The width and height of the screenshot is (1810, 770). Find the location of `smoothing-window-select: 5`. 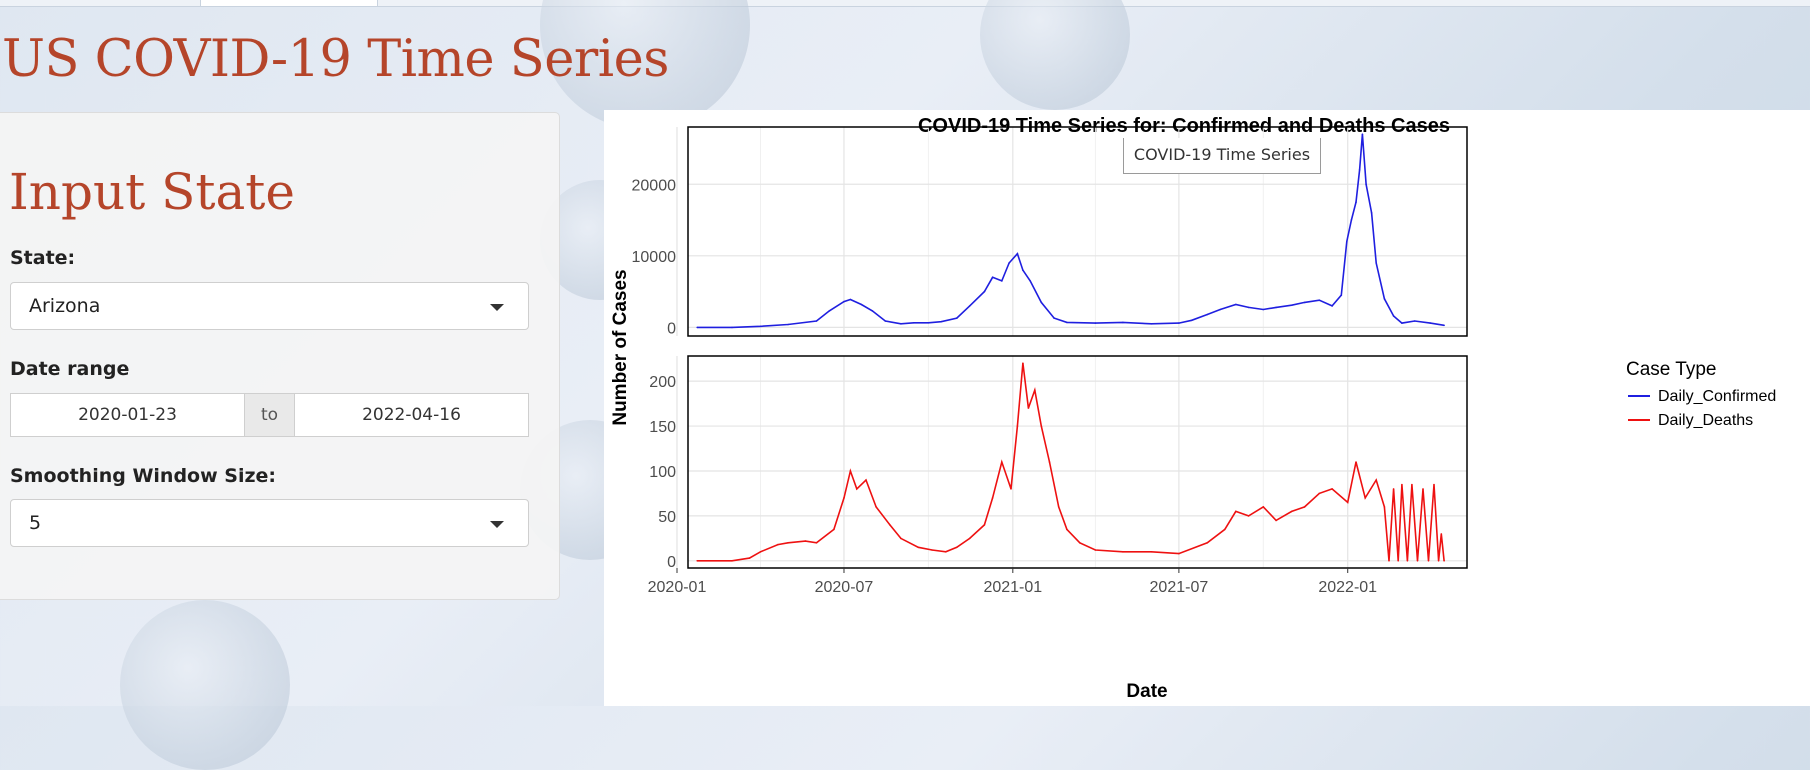

smoothing-window-select: 5 is located at coordinates (269, 523).